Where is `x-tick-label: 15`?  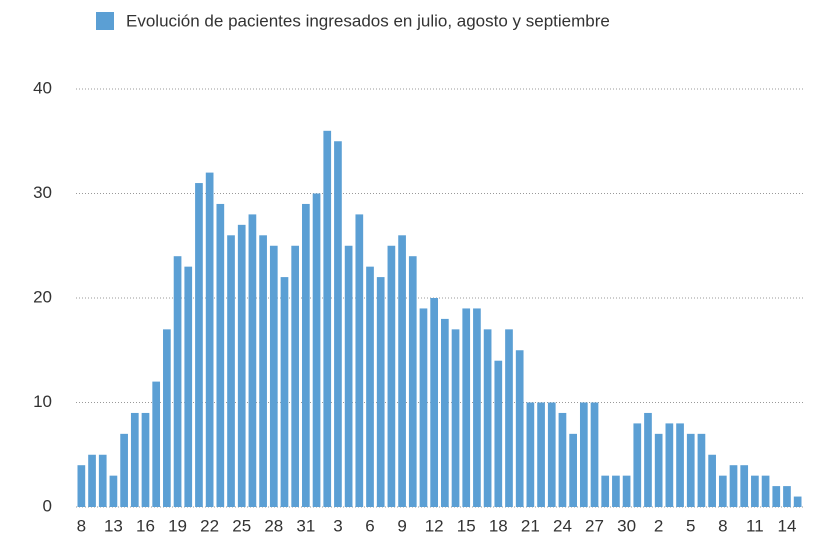 x-tick-label: 15 is located at coordinates (466, 525).